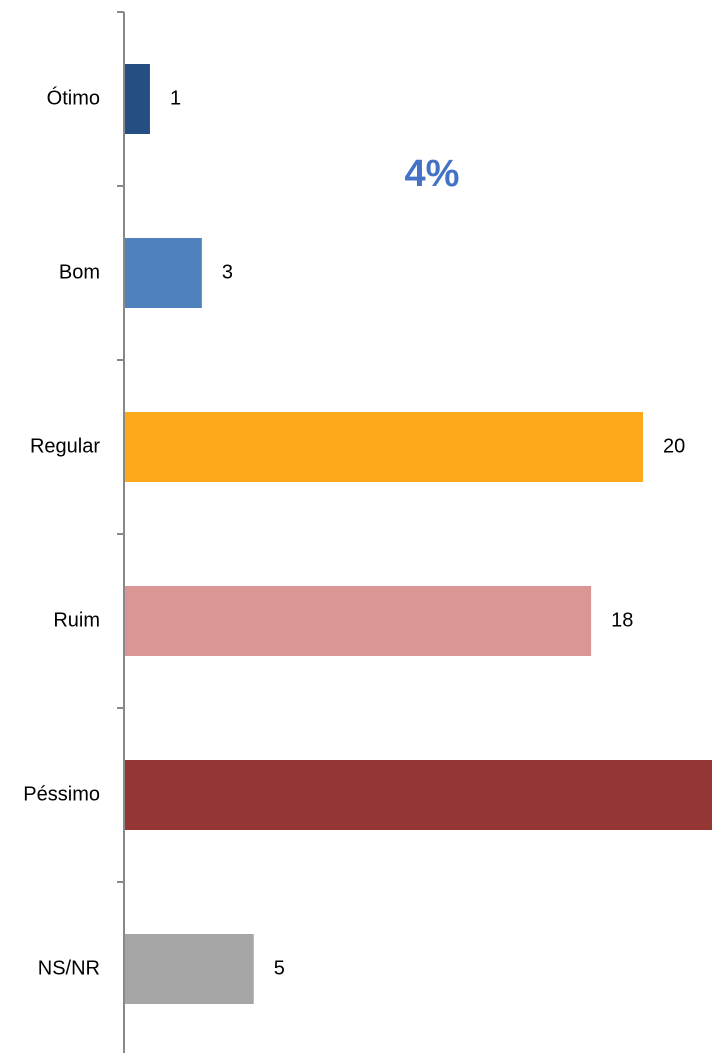 Image resolution: width=712 pixels, height=1053 pixels. What do you see at coordinates (432, 174) in the screenshot?
I see `annotation: 4%` at bounding box center [432, 174].